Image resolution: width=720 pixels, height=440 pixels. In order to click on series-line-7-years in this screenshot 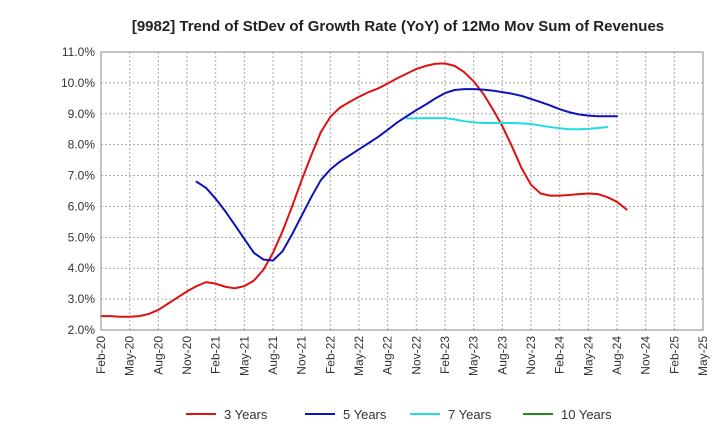, I will do `click(507, 124)`.